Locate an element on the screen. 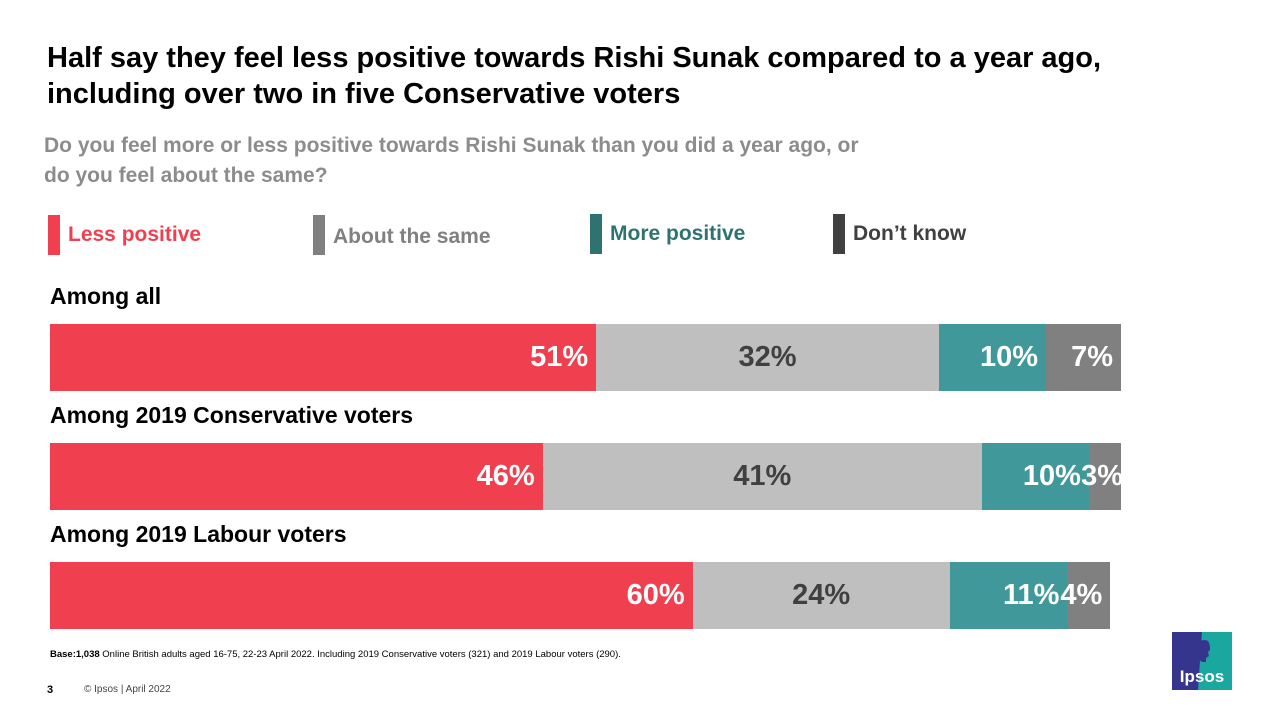  legend-label: More positive is located at coordinates (678, 233).